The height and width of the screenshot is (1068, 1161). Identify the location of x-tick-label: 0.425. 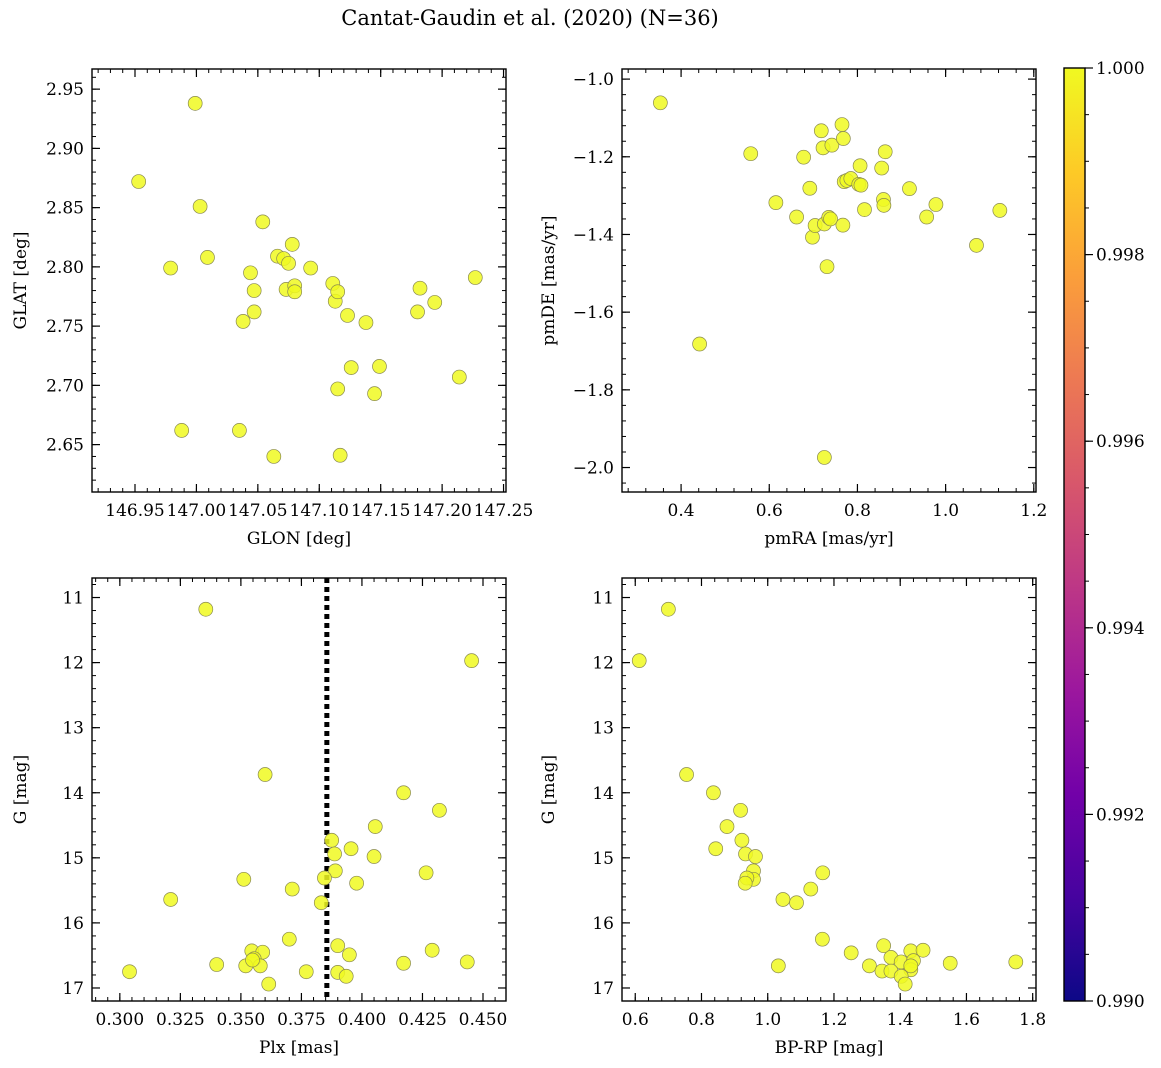
(422, 1020).